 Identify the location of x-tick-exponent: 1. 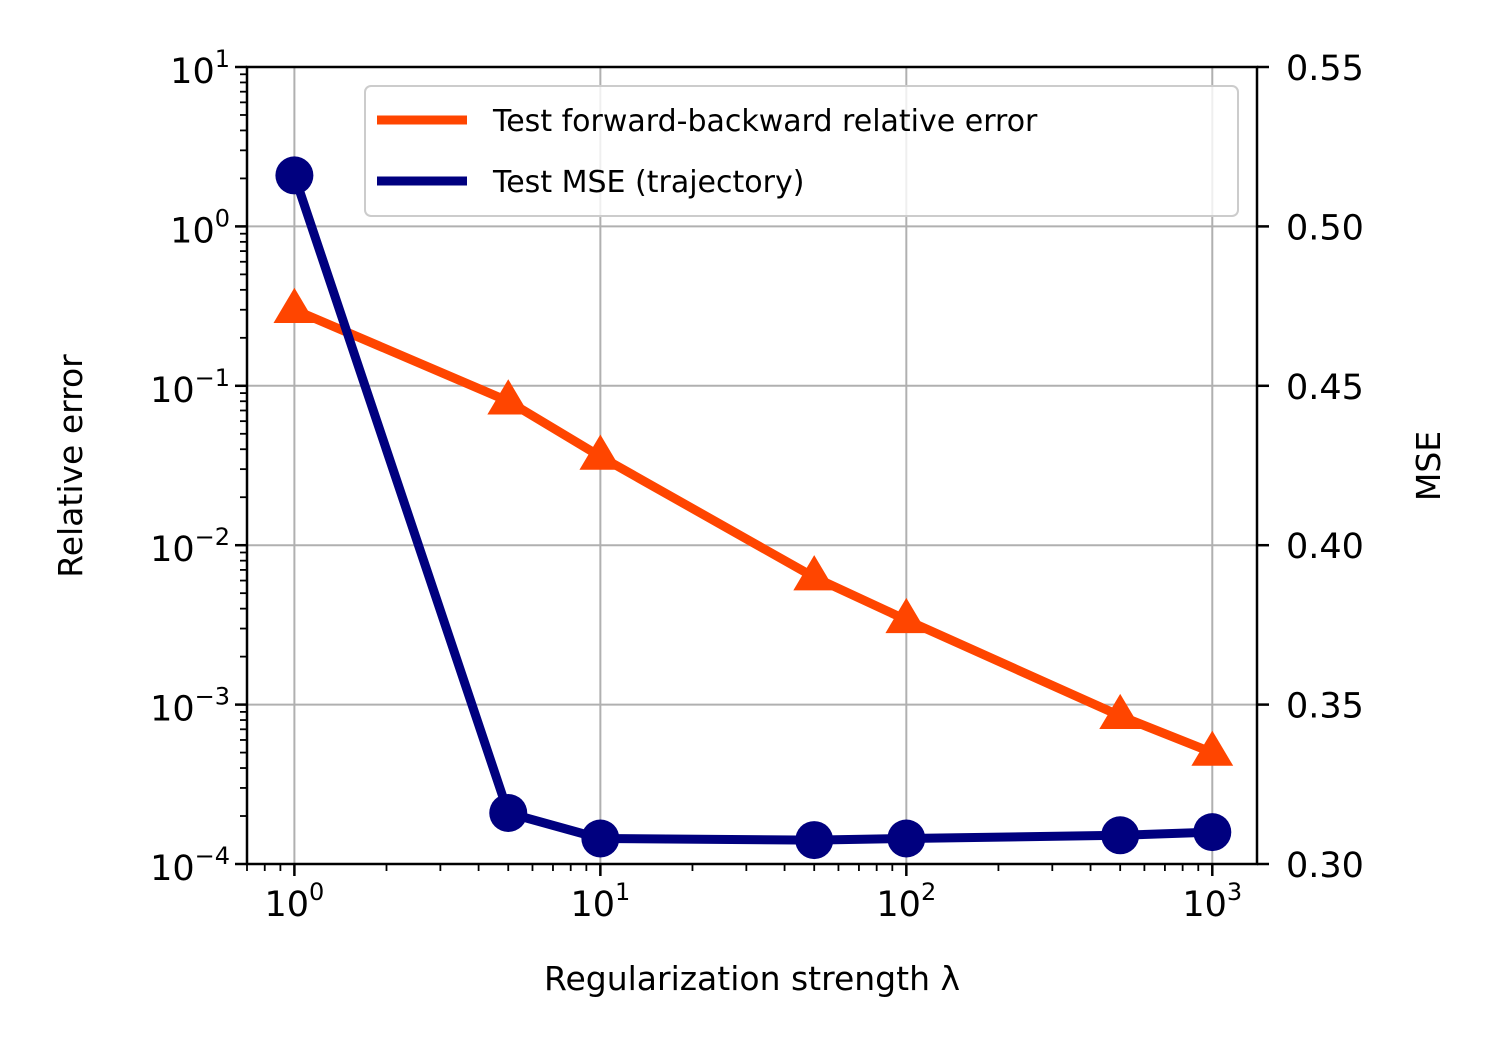
(622, 892).